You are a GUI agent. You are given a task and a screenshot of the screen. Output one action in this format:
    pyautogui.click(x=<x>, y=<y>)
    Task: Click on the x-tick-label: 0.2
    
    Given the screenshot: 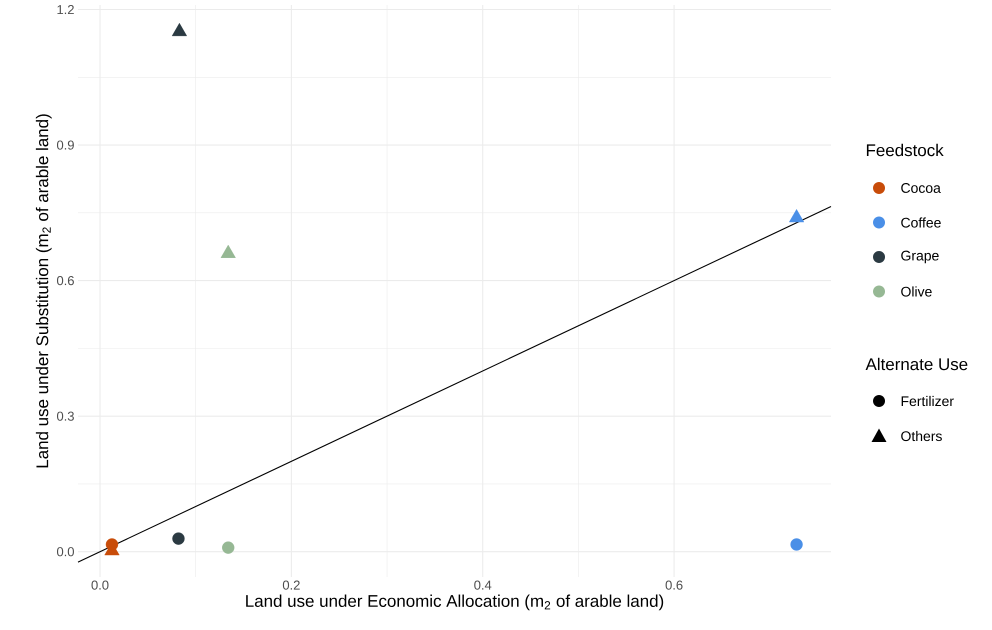 What is the action you would take?
    pyautogui.click(x=291, y=585)
    